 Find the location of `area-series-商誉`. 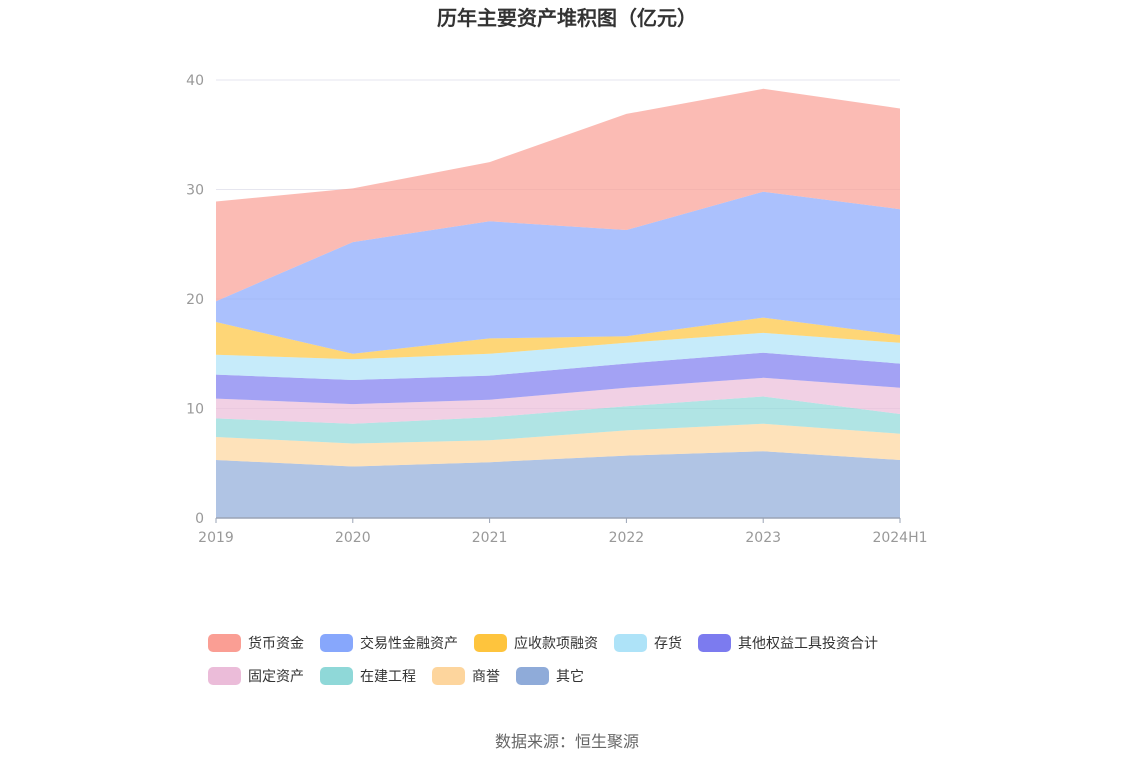

area-series-商誉 is located at coordinates (558, 445).